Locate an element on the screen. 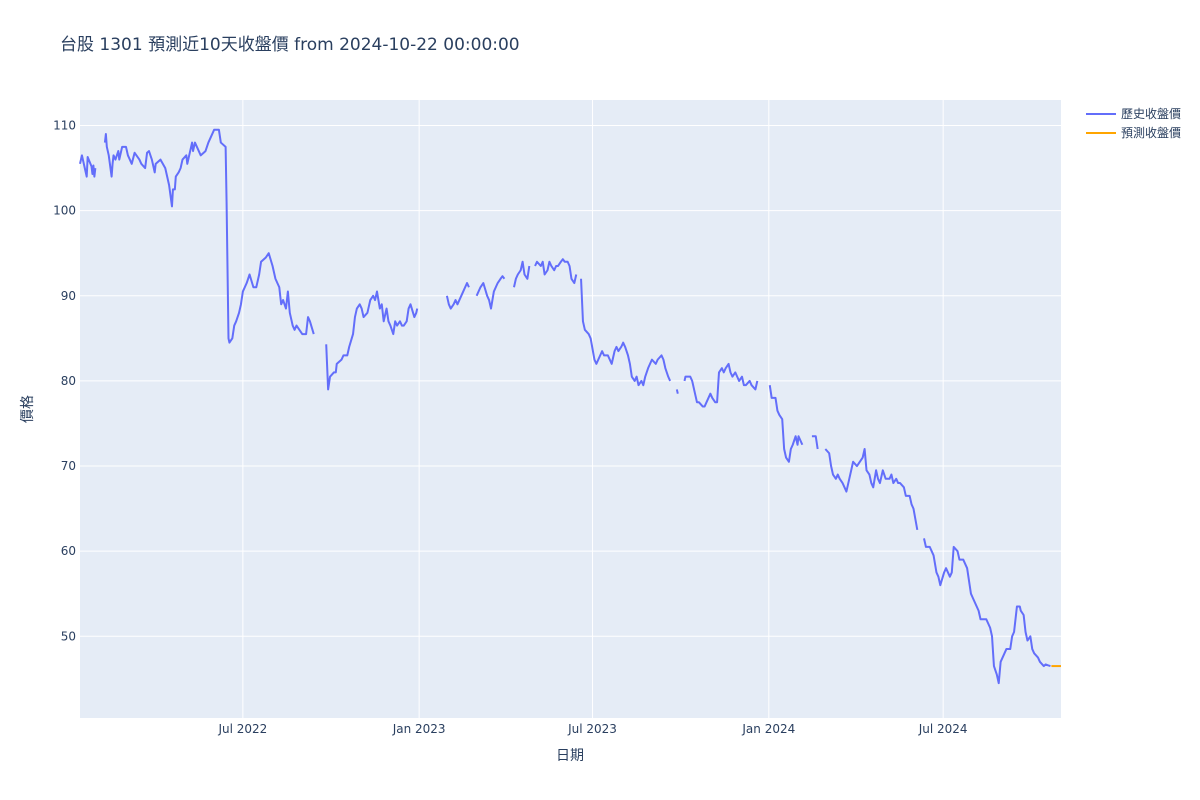 The height and width of the screenshot is (800, 1200). y-tick-label: 100 is located at coordinates (64, 211).